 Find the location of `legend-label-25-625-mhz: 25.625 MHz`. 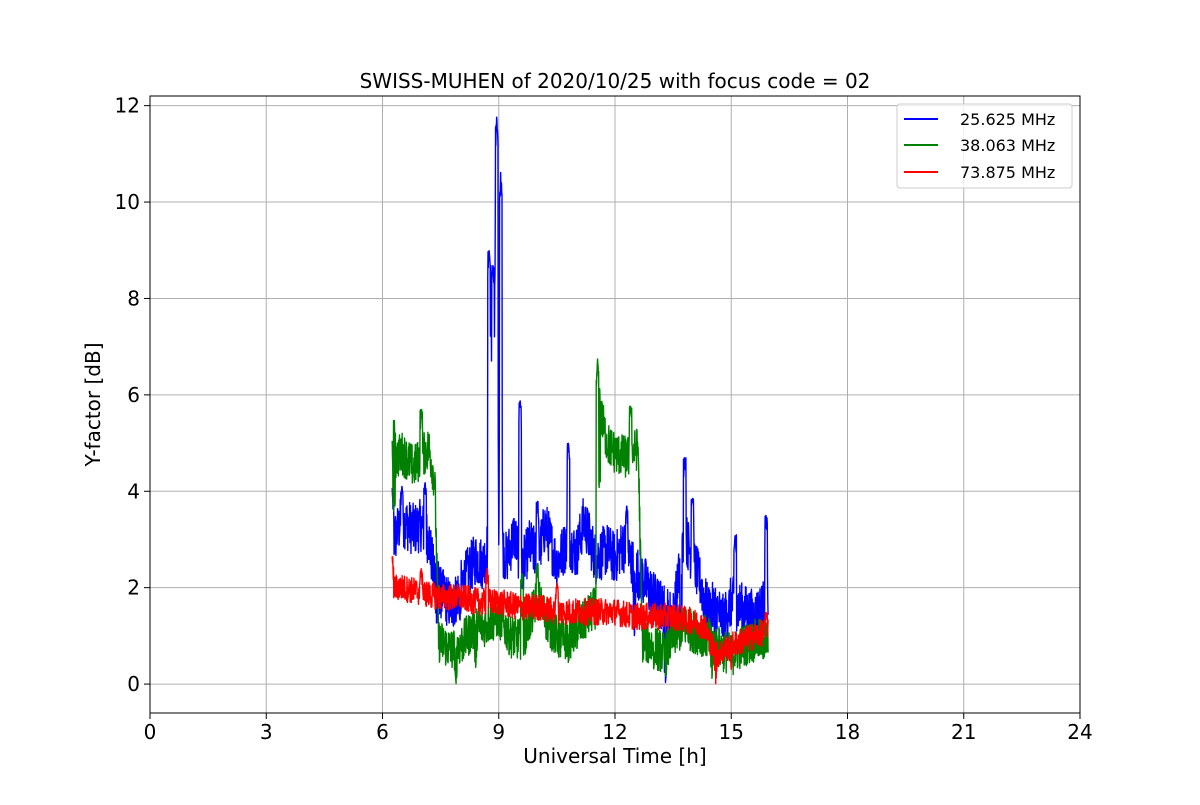

legend-label-25-625-mhz: 25.625 MHz is located at coordinates (1007, 119).